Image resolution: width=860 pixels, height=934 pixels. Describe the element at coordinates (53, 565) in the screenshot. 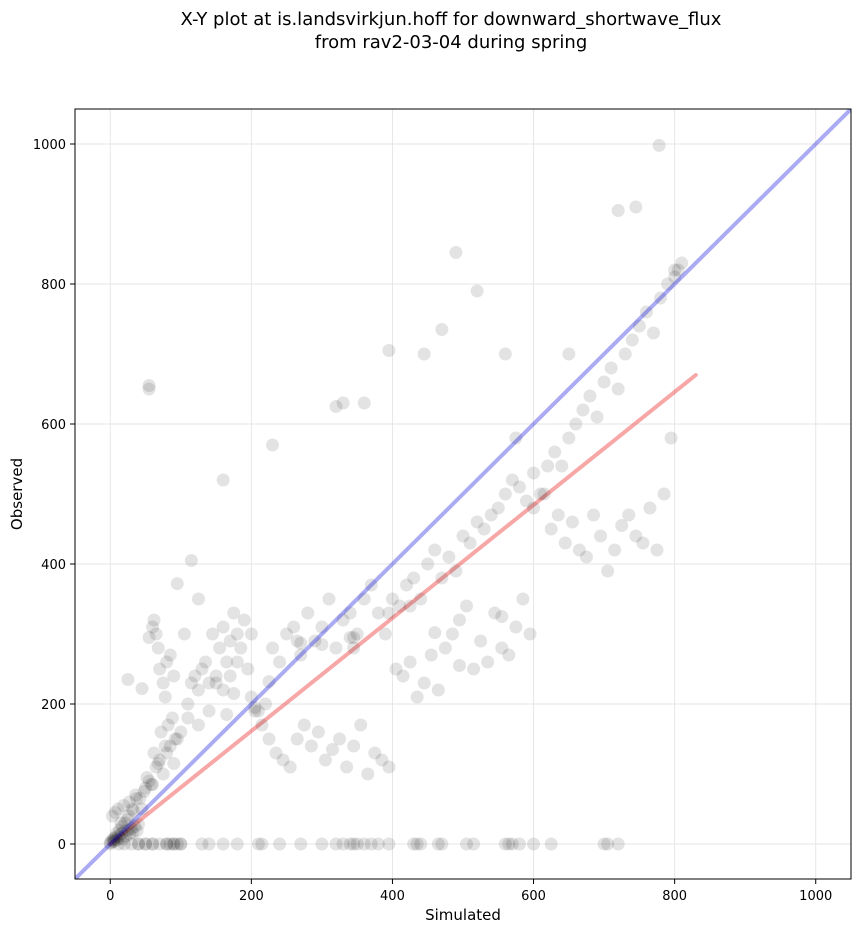

I see `y-tick-label: 400` at that location.